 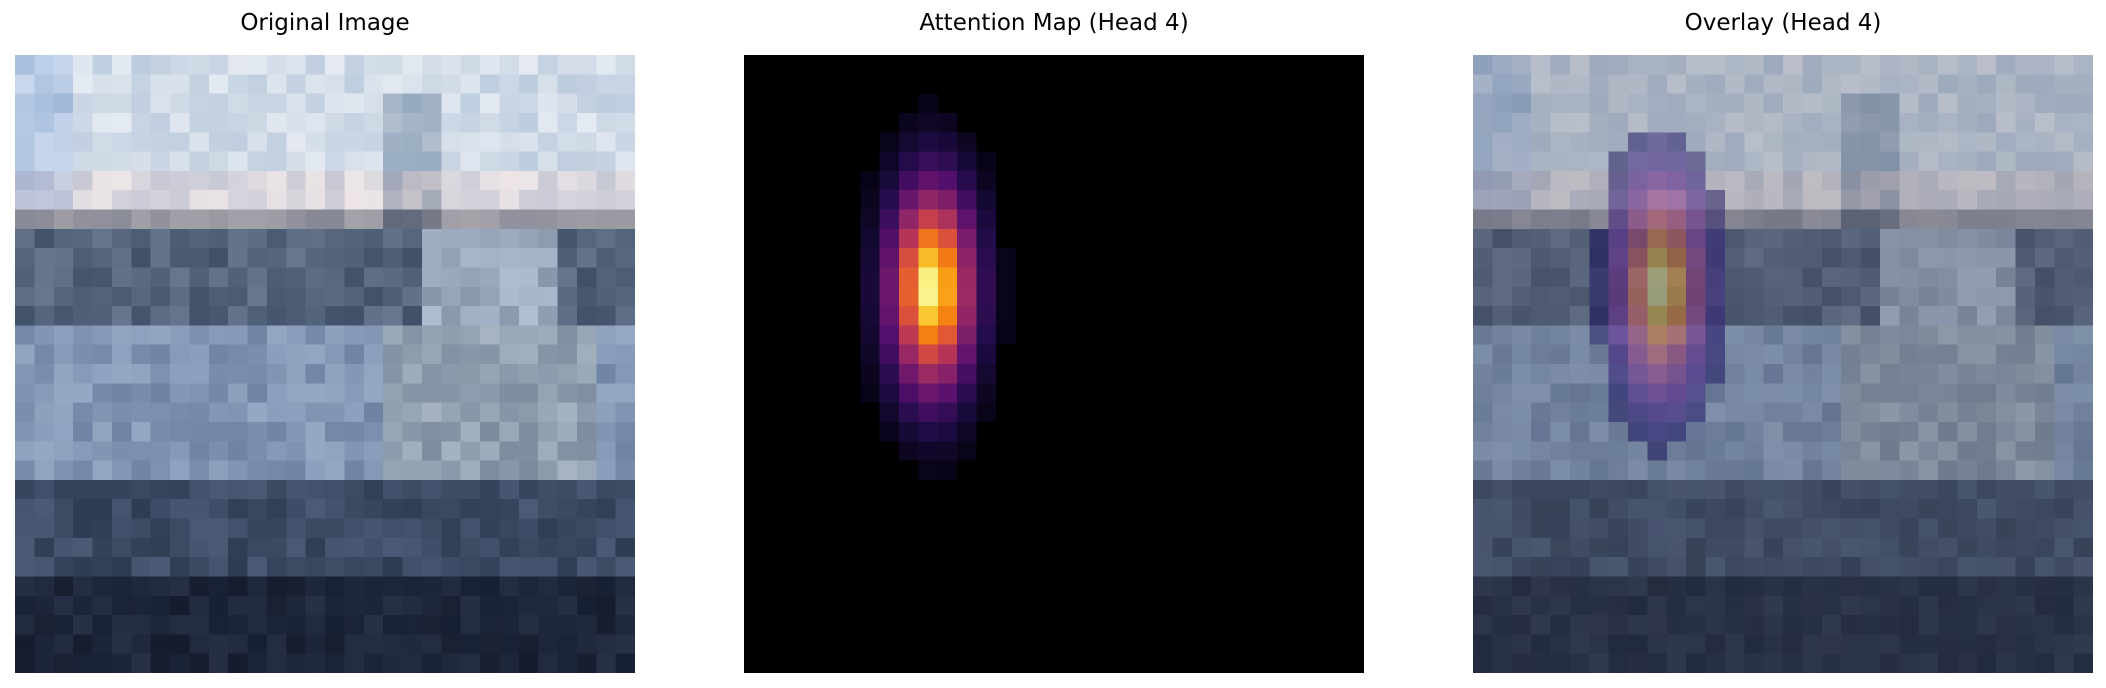 I want to click on panel-title-original: Original Image, so click(x=325, y=23).